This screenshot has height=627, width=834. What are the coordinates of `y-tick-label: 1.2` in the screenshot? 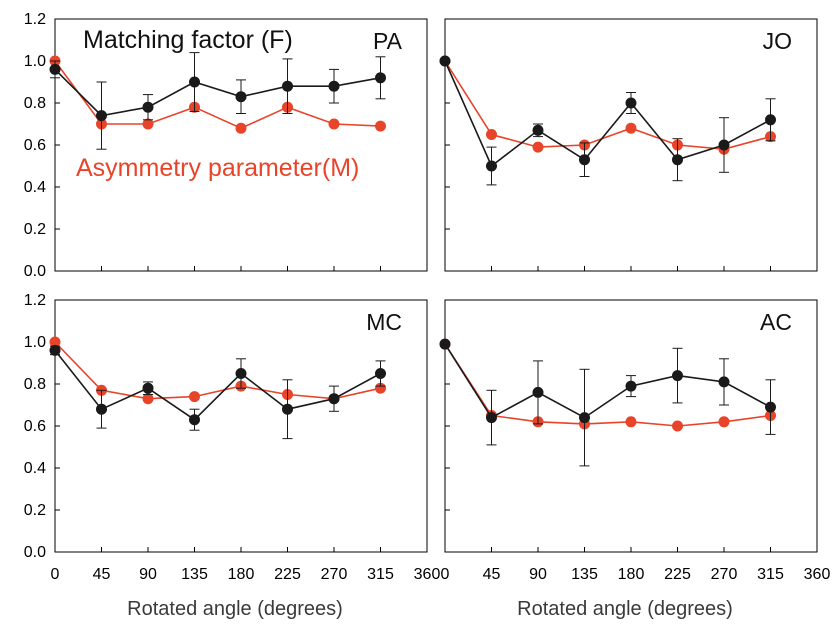 It's located at (35, 19).